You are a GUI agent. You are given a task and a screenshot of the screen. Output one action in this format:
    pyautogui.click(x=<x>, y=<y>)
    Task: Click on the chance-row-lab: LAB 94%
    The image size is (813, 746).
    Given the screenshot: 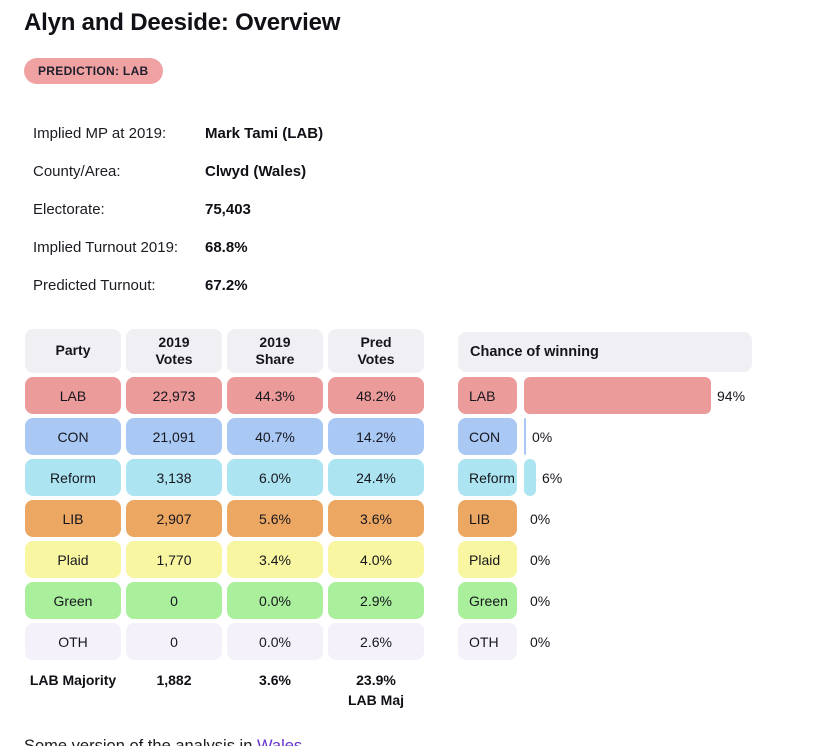 What is the action you would take?
    pyautogui.click(x=605, y=395)
    